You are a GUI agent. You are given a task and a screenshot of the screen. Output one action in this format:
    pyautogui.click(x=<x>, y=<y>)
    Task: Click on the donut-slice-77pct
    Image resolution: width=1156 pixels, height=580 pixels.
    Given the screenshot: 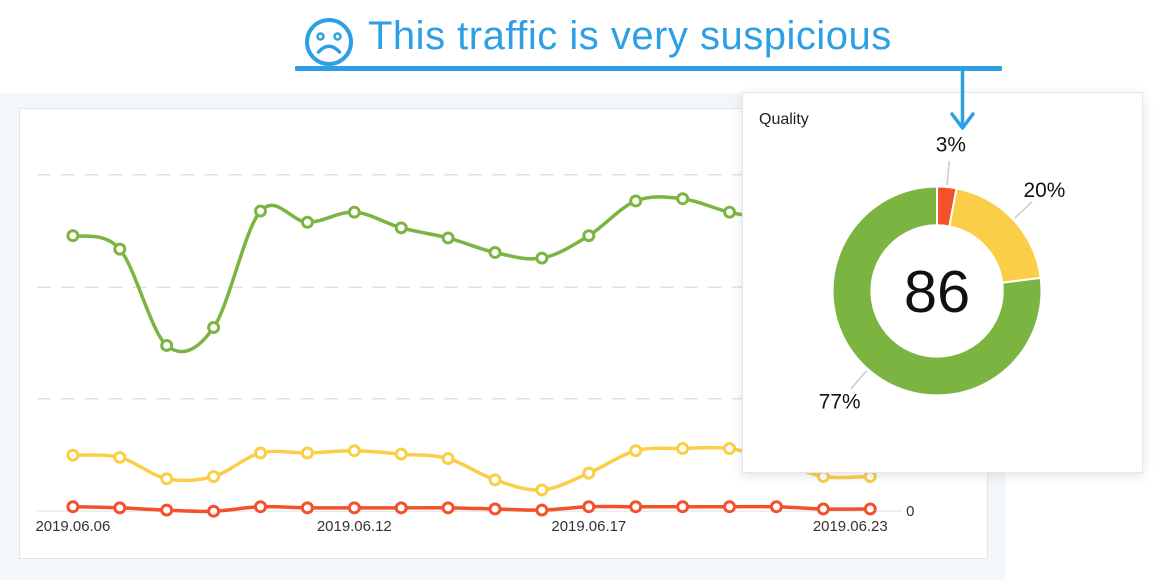 What is the action you would take?
    pyautogui.click(x=937, y=291)
    